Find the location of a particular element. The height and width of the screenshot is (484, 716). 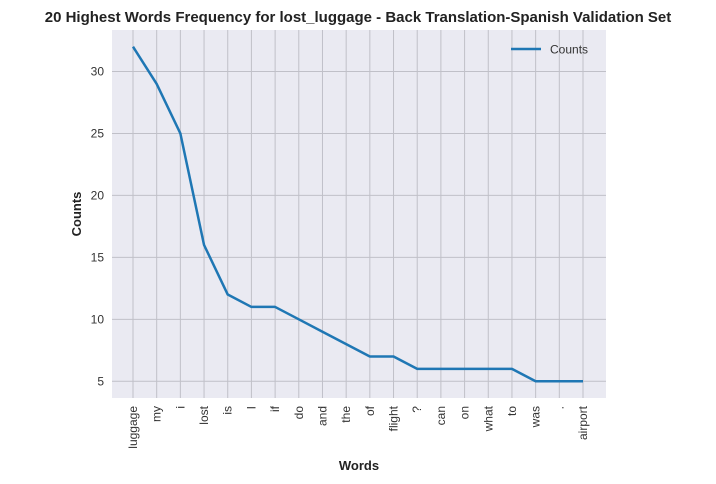

x-tick-label: flight is located at coordinates (394, 418).